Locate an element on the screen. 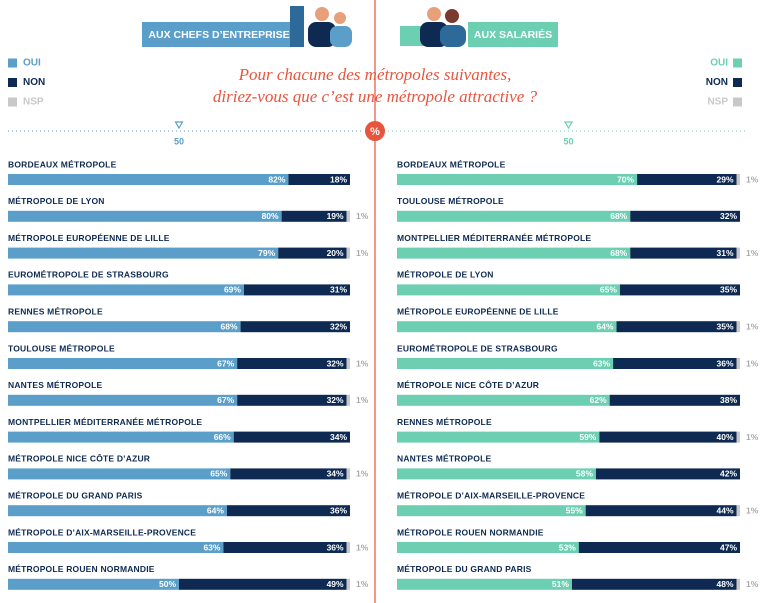 The width and height of the screenshot is (768, 603). category-label: MÉTROPOLE NICE CÔTE D’AZUR is located at coordinates (468, 384).